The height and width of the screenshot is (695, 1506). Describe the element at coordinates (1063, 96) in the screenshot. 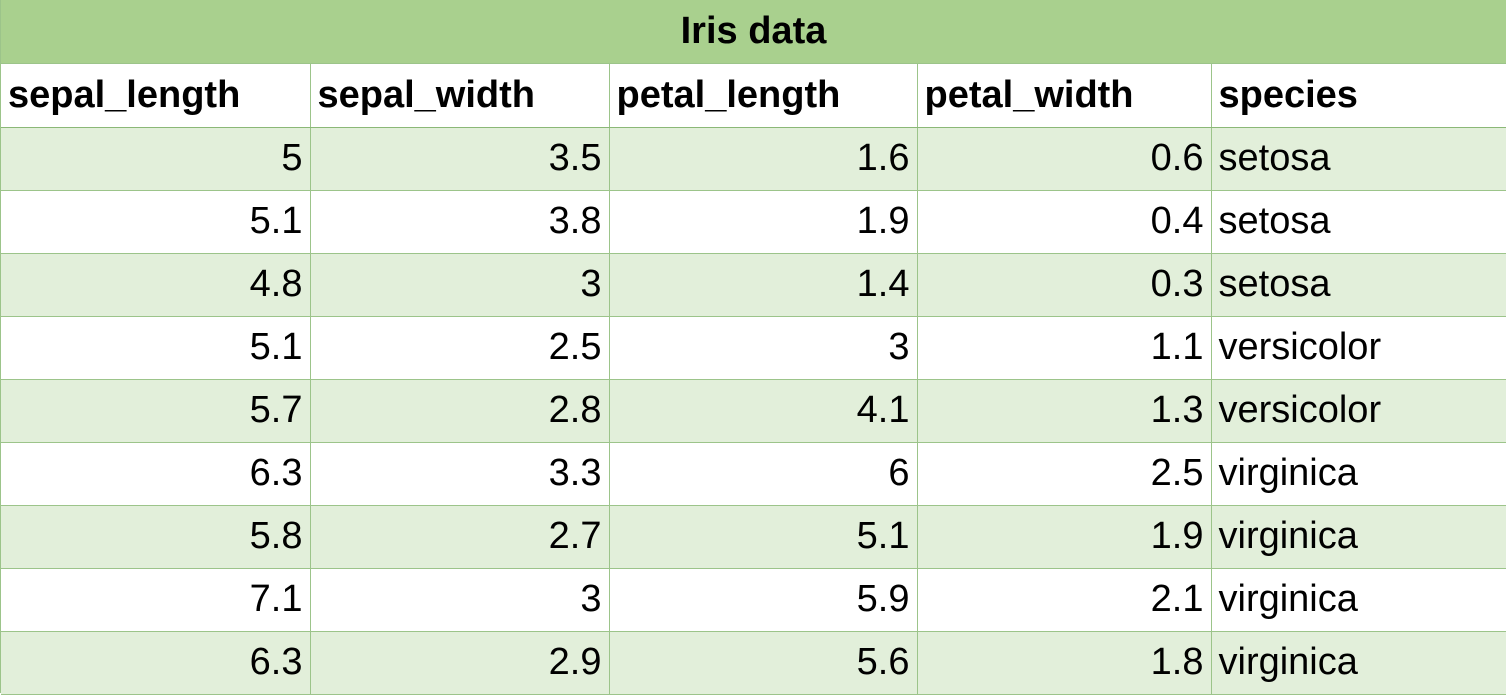

I see `column-header-petal-width: petal_width` at that location.